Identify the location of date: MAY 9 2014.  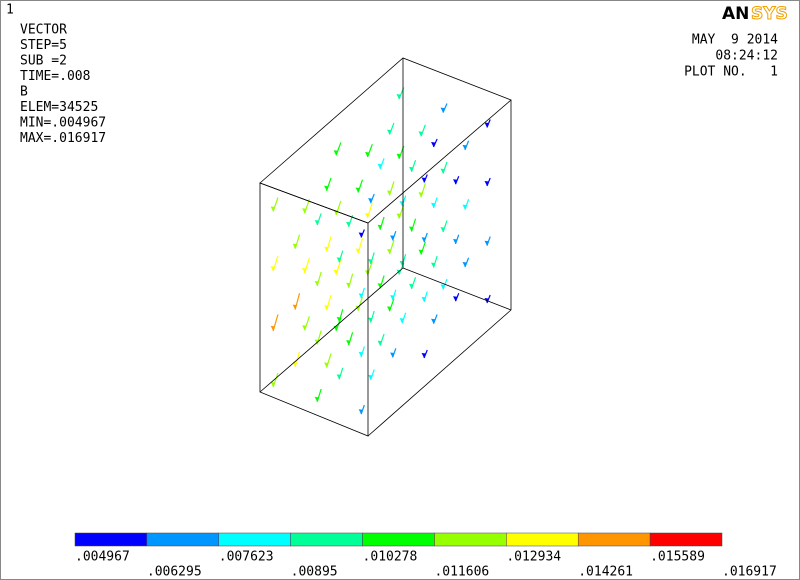
(735, 40).